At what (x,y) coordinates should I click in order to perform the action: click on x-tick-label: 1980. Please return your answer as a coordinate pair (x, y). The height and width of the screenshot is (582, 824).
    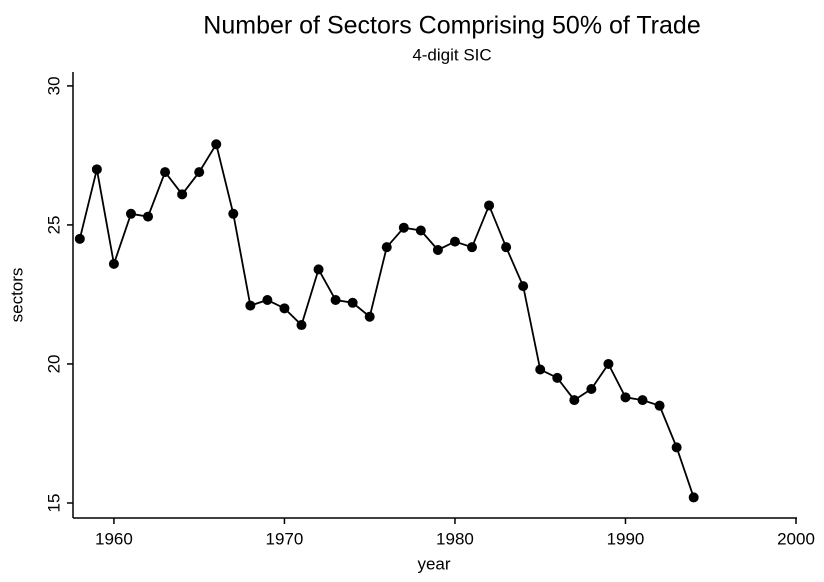
    Looking at the image, I should click on (455, 538).